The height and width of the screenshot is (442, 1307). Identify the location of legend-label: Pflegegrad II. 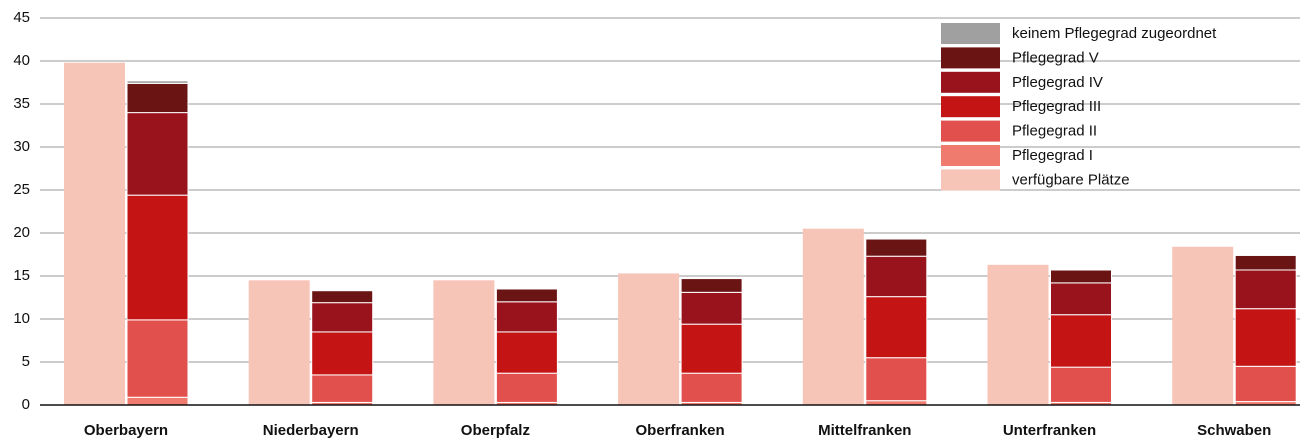
(1054, 131).